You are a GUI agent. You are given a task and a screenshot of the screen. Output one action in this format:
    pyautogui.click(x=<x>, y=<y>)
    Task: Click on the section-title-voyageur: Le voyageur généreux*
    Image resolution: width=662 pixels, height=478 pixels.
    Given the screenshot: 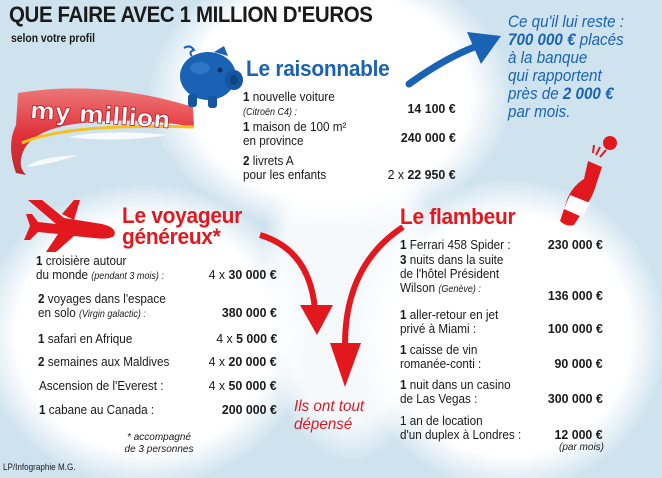 What is the action you would take?
    pyautogui.click(x=182, y=226)
    